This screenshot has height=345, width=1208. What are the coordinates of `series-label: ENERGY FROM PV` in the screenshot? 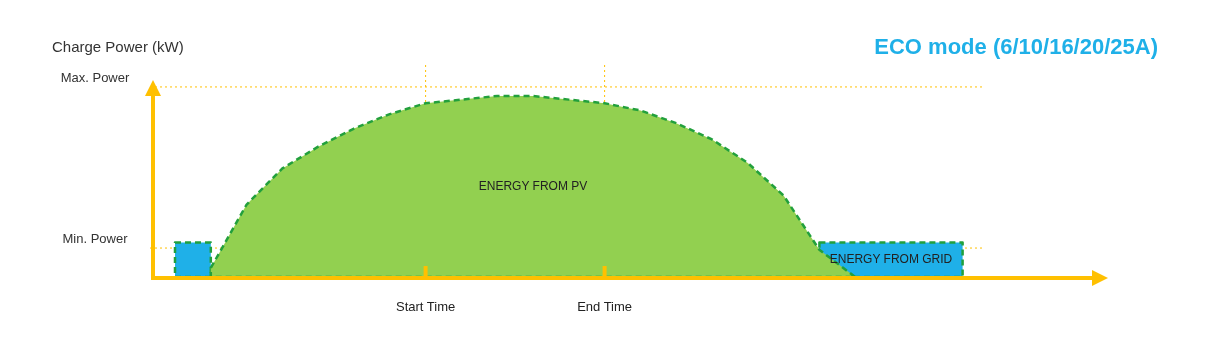 It's located at (533, 185).